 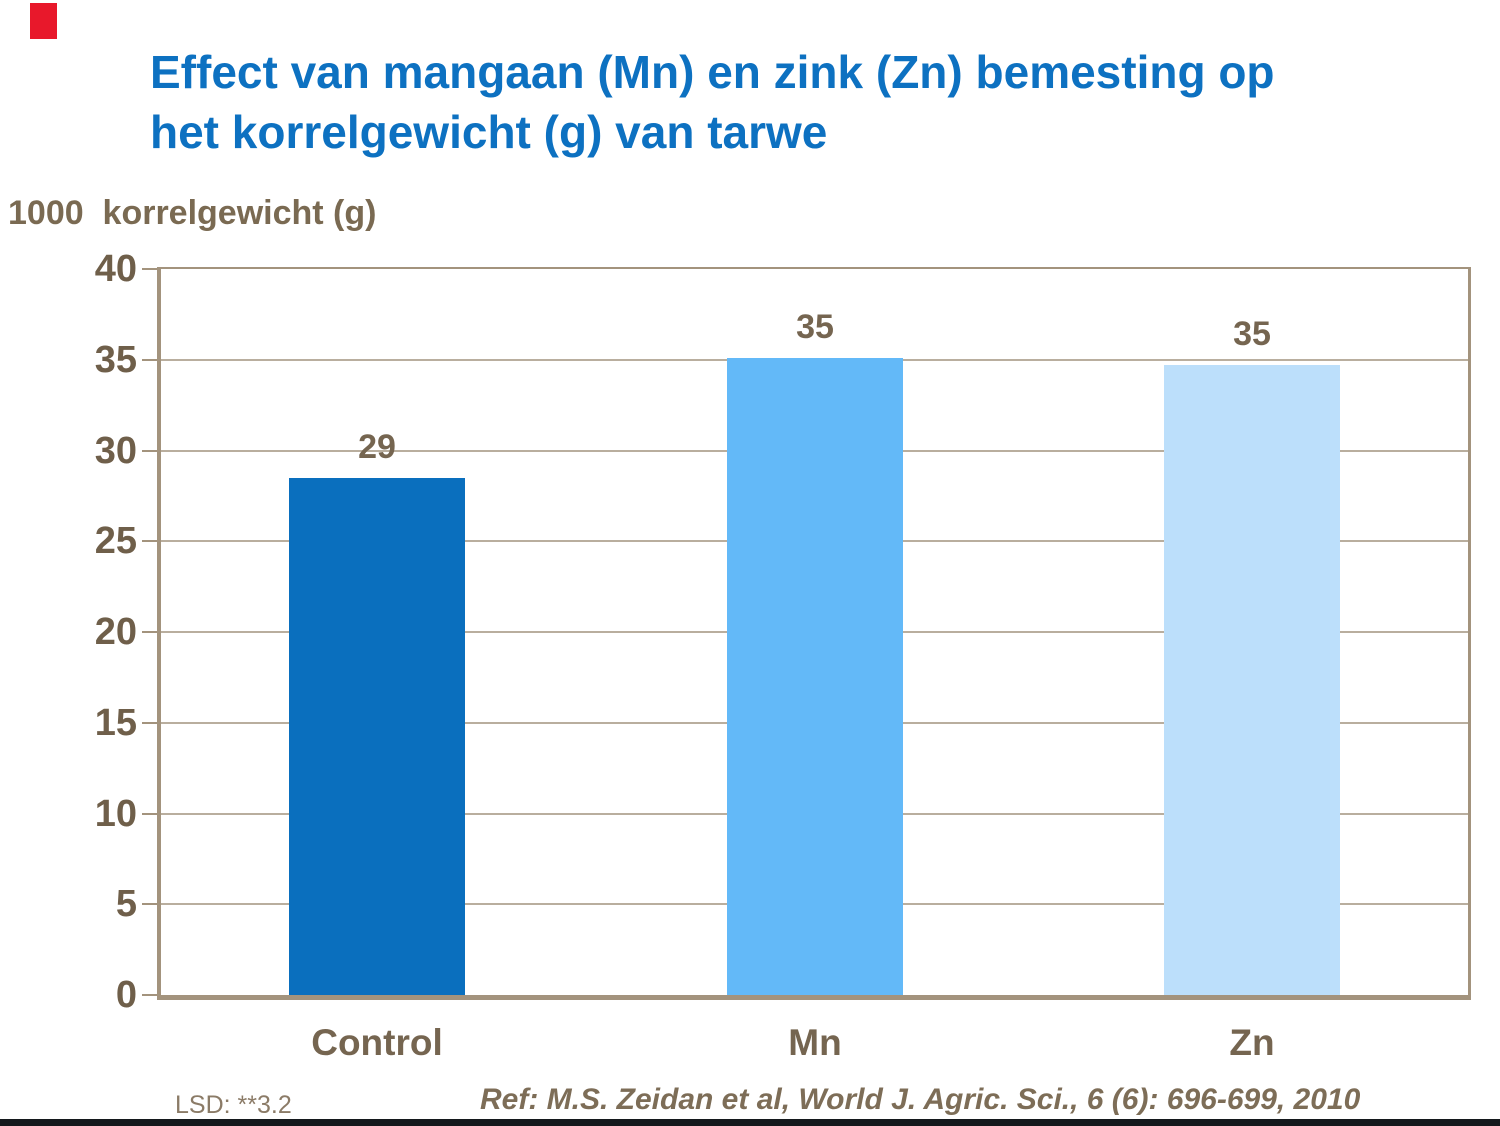 I want to click on bar-control, so click(x=377, y=736).